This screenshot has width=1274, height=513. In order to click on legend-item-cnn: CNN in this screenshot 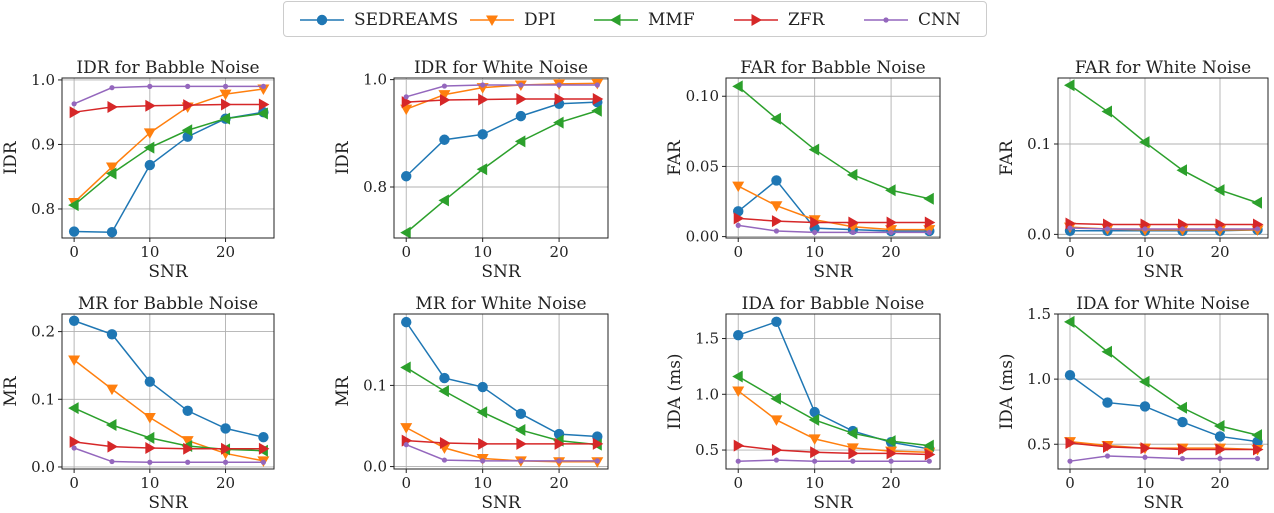, I will do `click(911, 20)`.